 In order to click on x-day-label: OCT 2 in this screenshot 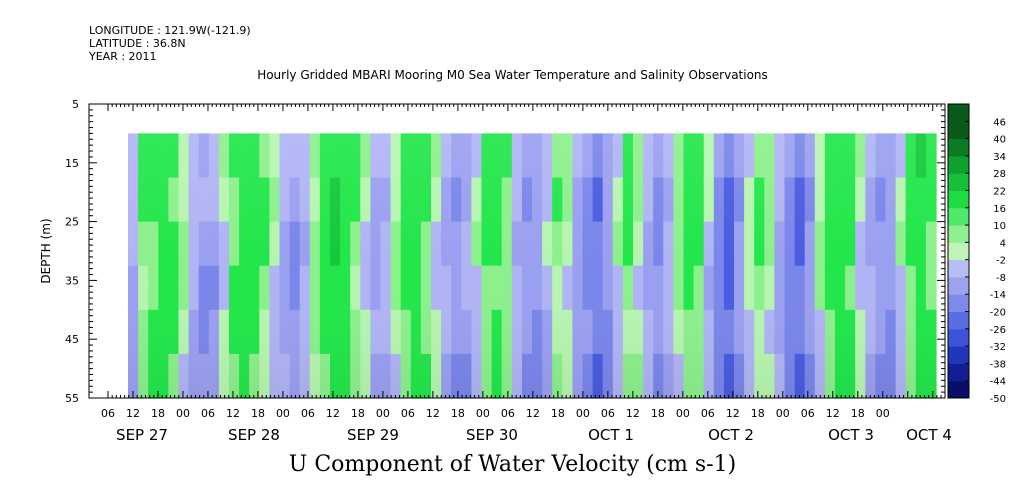, I will do `click(731, 435)`.